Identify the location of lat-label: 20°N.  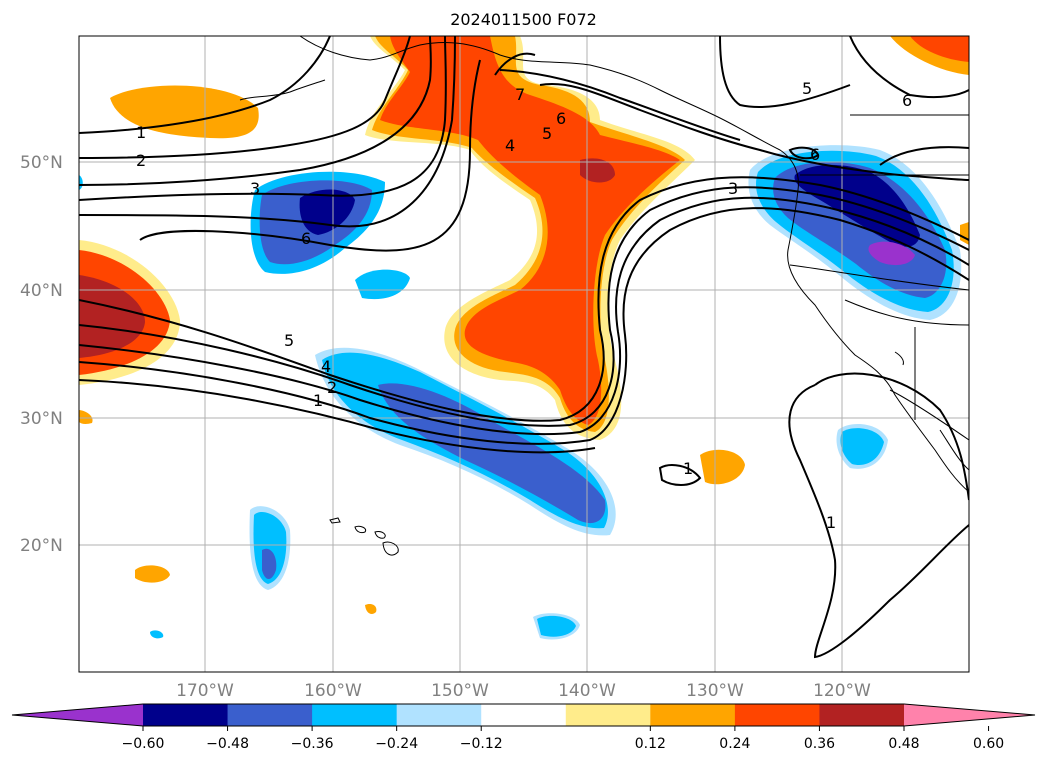
(41, 546).